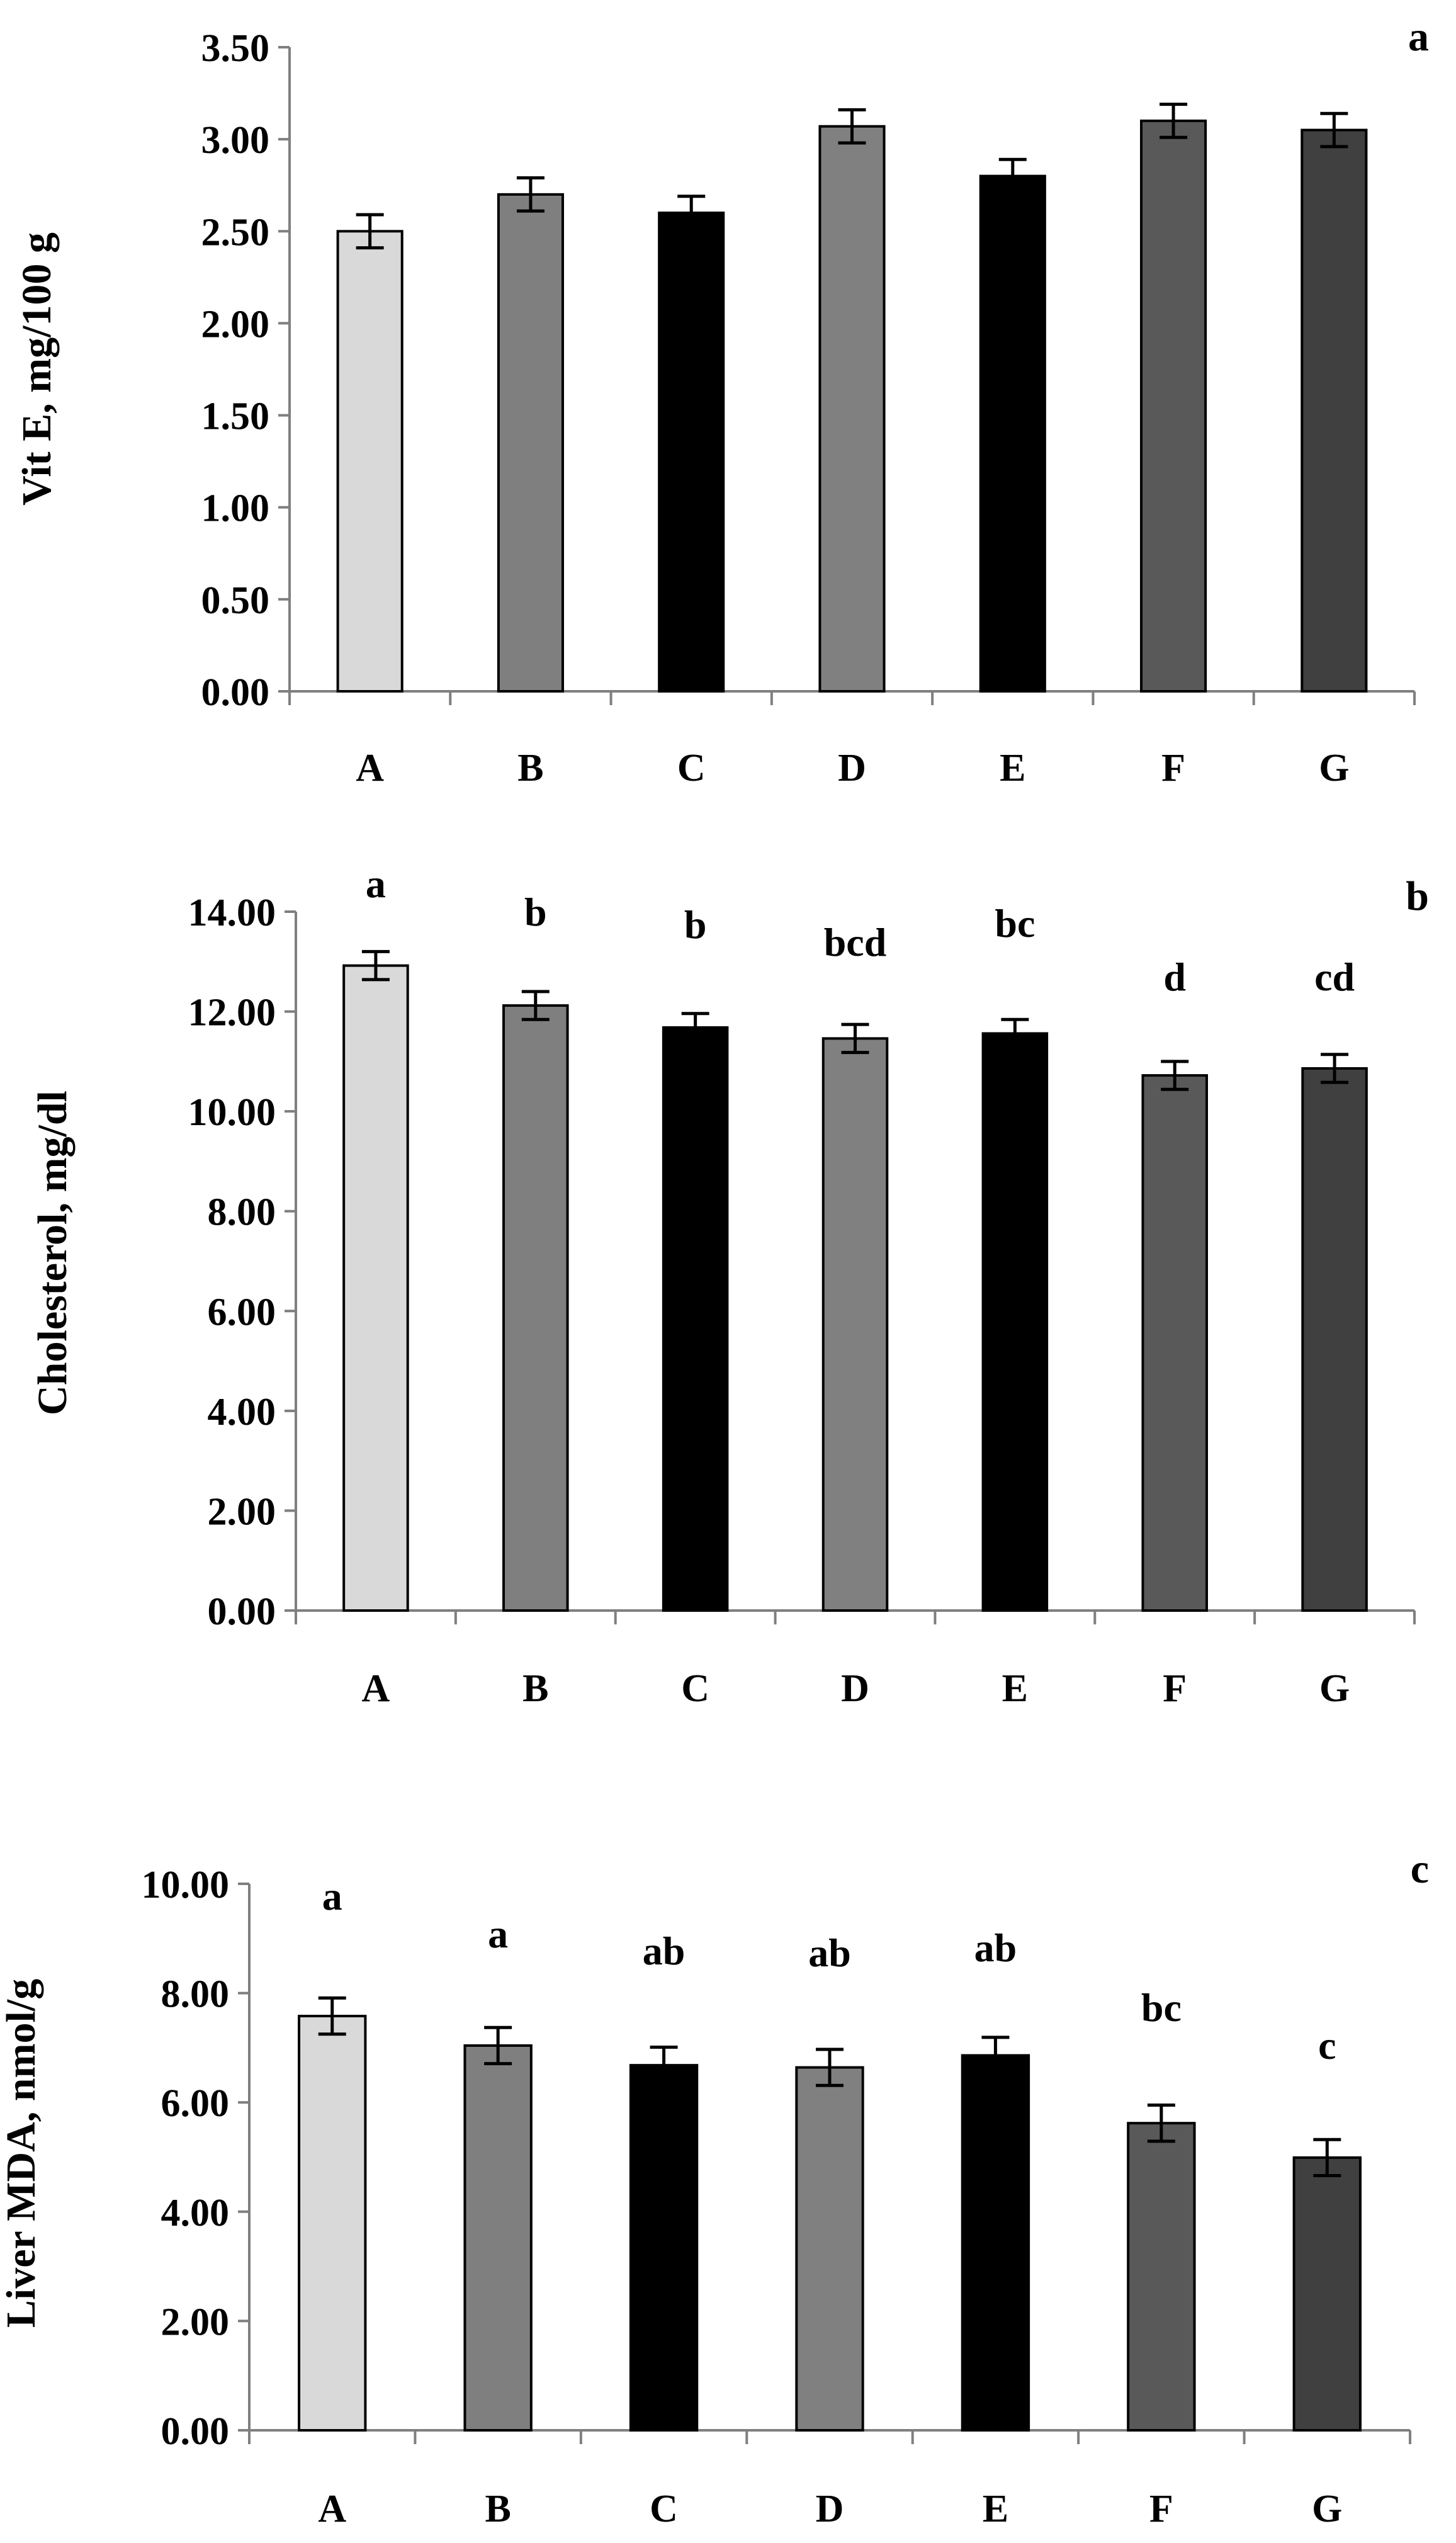  I want to click on y-tick-label-a: 2.50, so click(235, 232).